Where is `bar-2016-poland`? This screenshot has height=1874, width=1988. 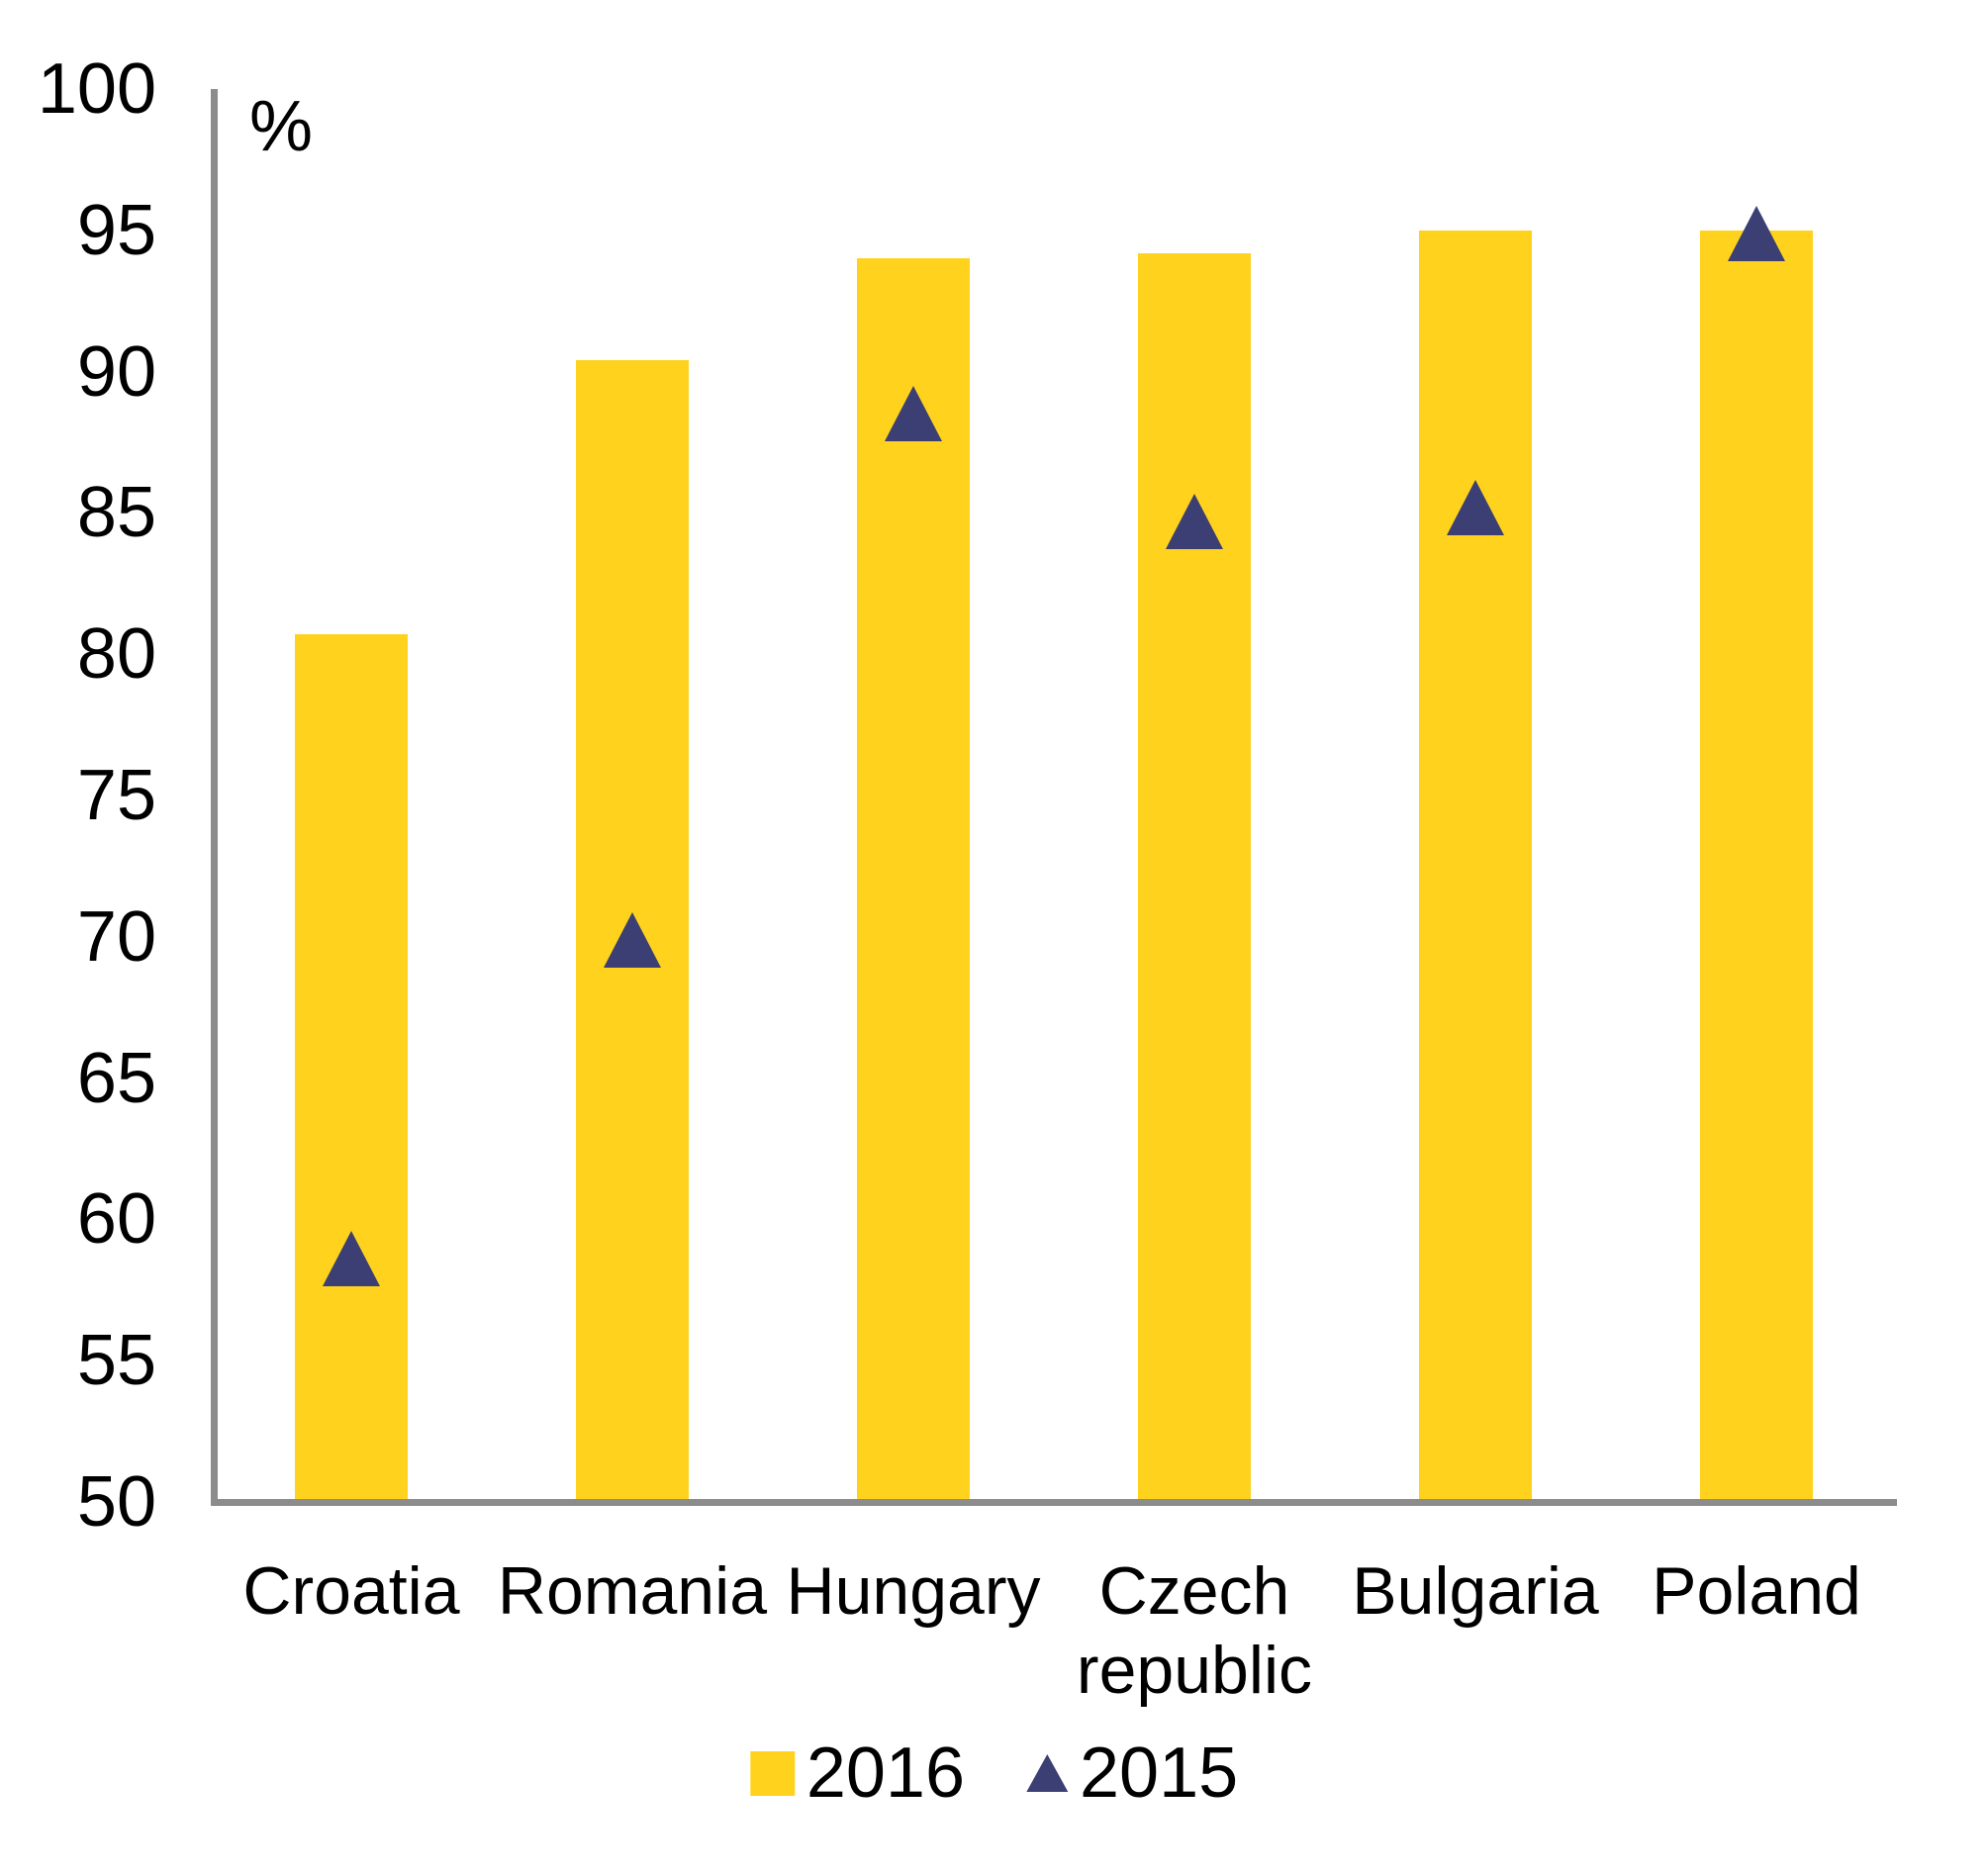 bar-2016-poland is located at coordinates (1757, 865).